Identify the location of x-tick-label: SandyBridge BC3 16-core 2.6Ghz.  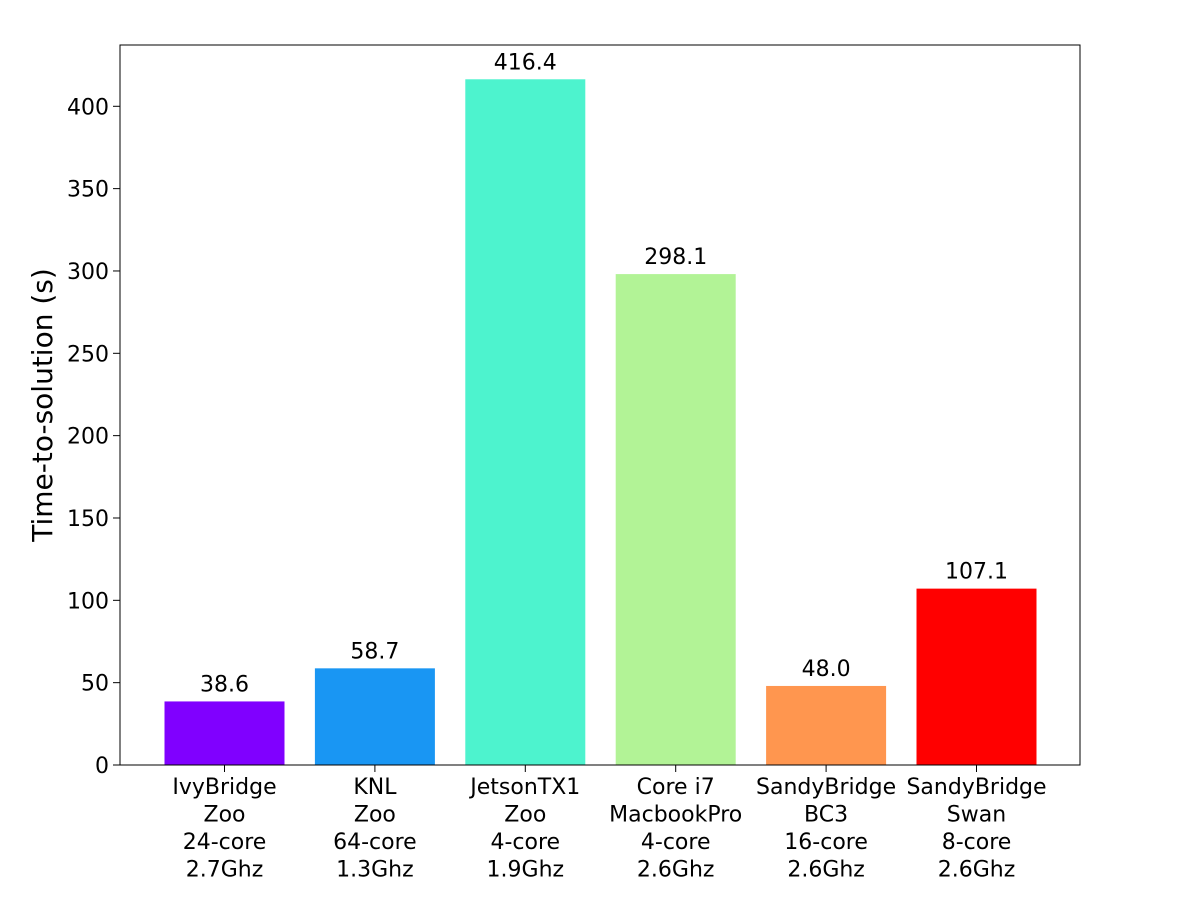
(826, 829).